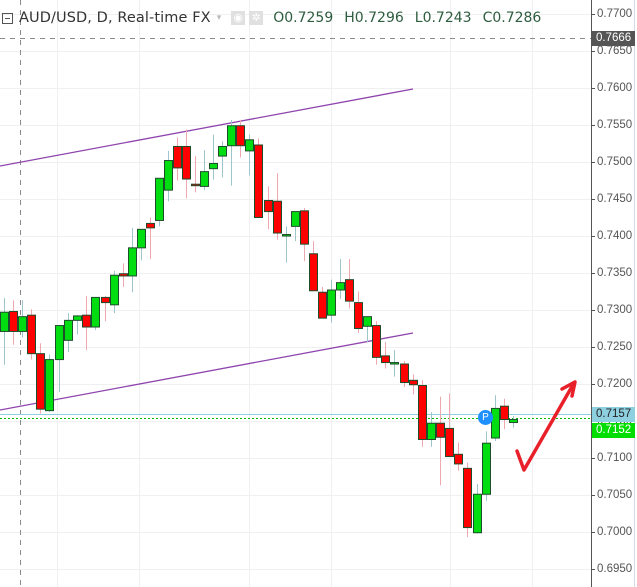  Describe the element at coordinates (238, 18) in the screenshot. I see `eye-icon: ◉` at that location.